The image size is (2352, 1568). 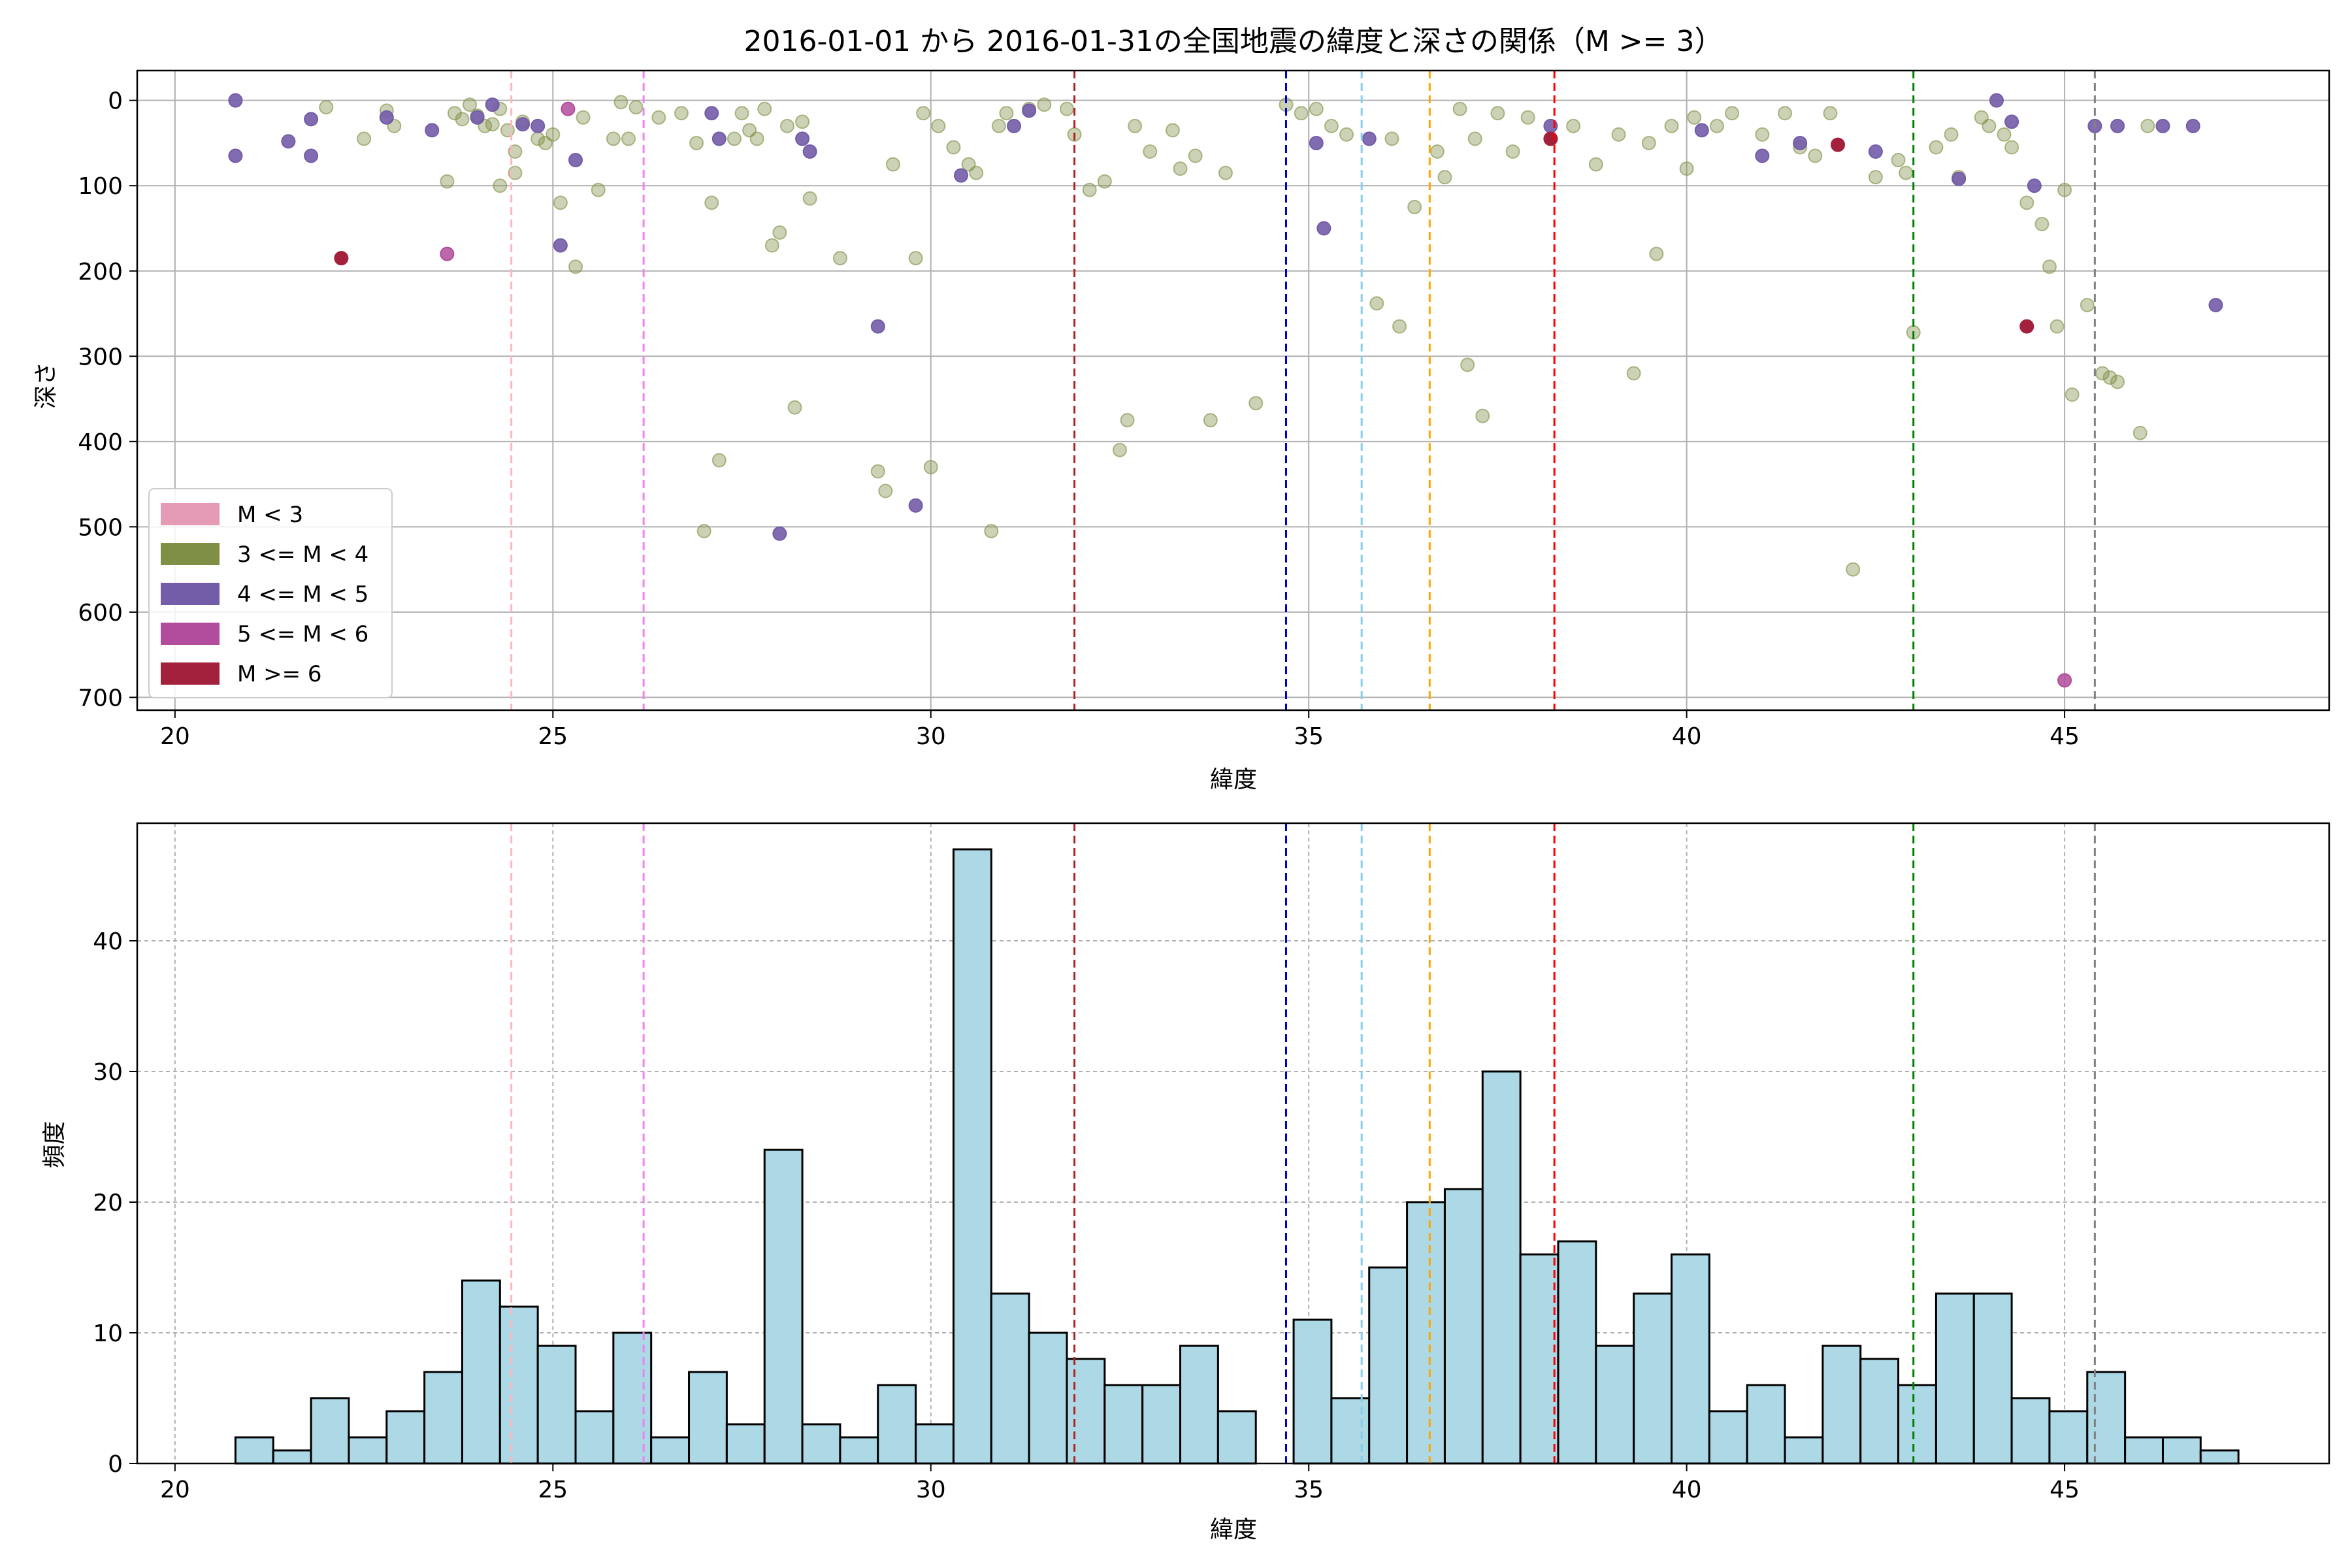 What do you see at coordinates (115, 1464) in the screenshot?
I see `histogram-y-tick-label: 0` at bounding box center [115, 1464].